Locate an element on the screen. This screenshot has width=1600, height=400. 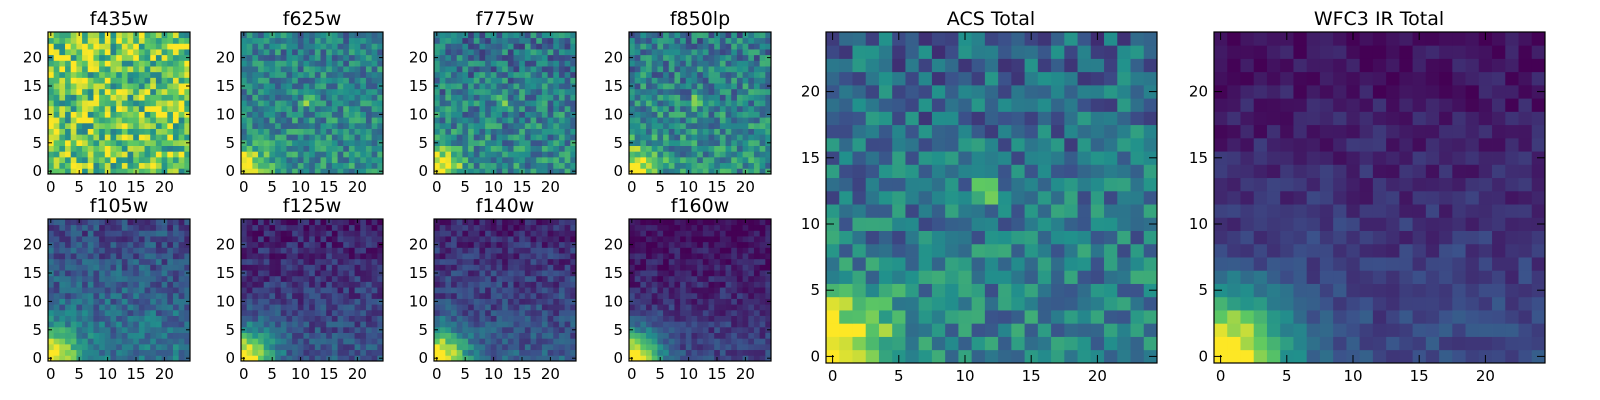
y-tick-labels: 0 5 10 15 20 is located at coordinates (613, 115).